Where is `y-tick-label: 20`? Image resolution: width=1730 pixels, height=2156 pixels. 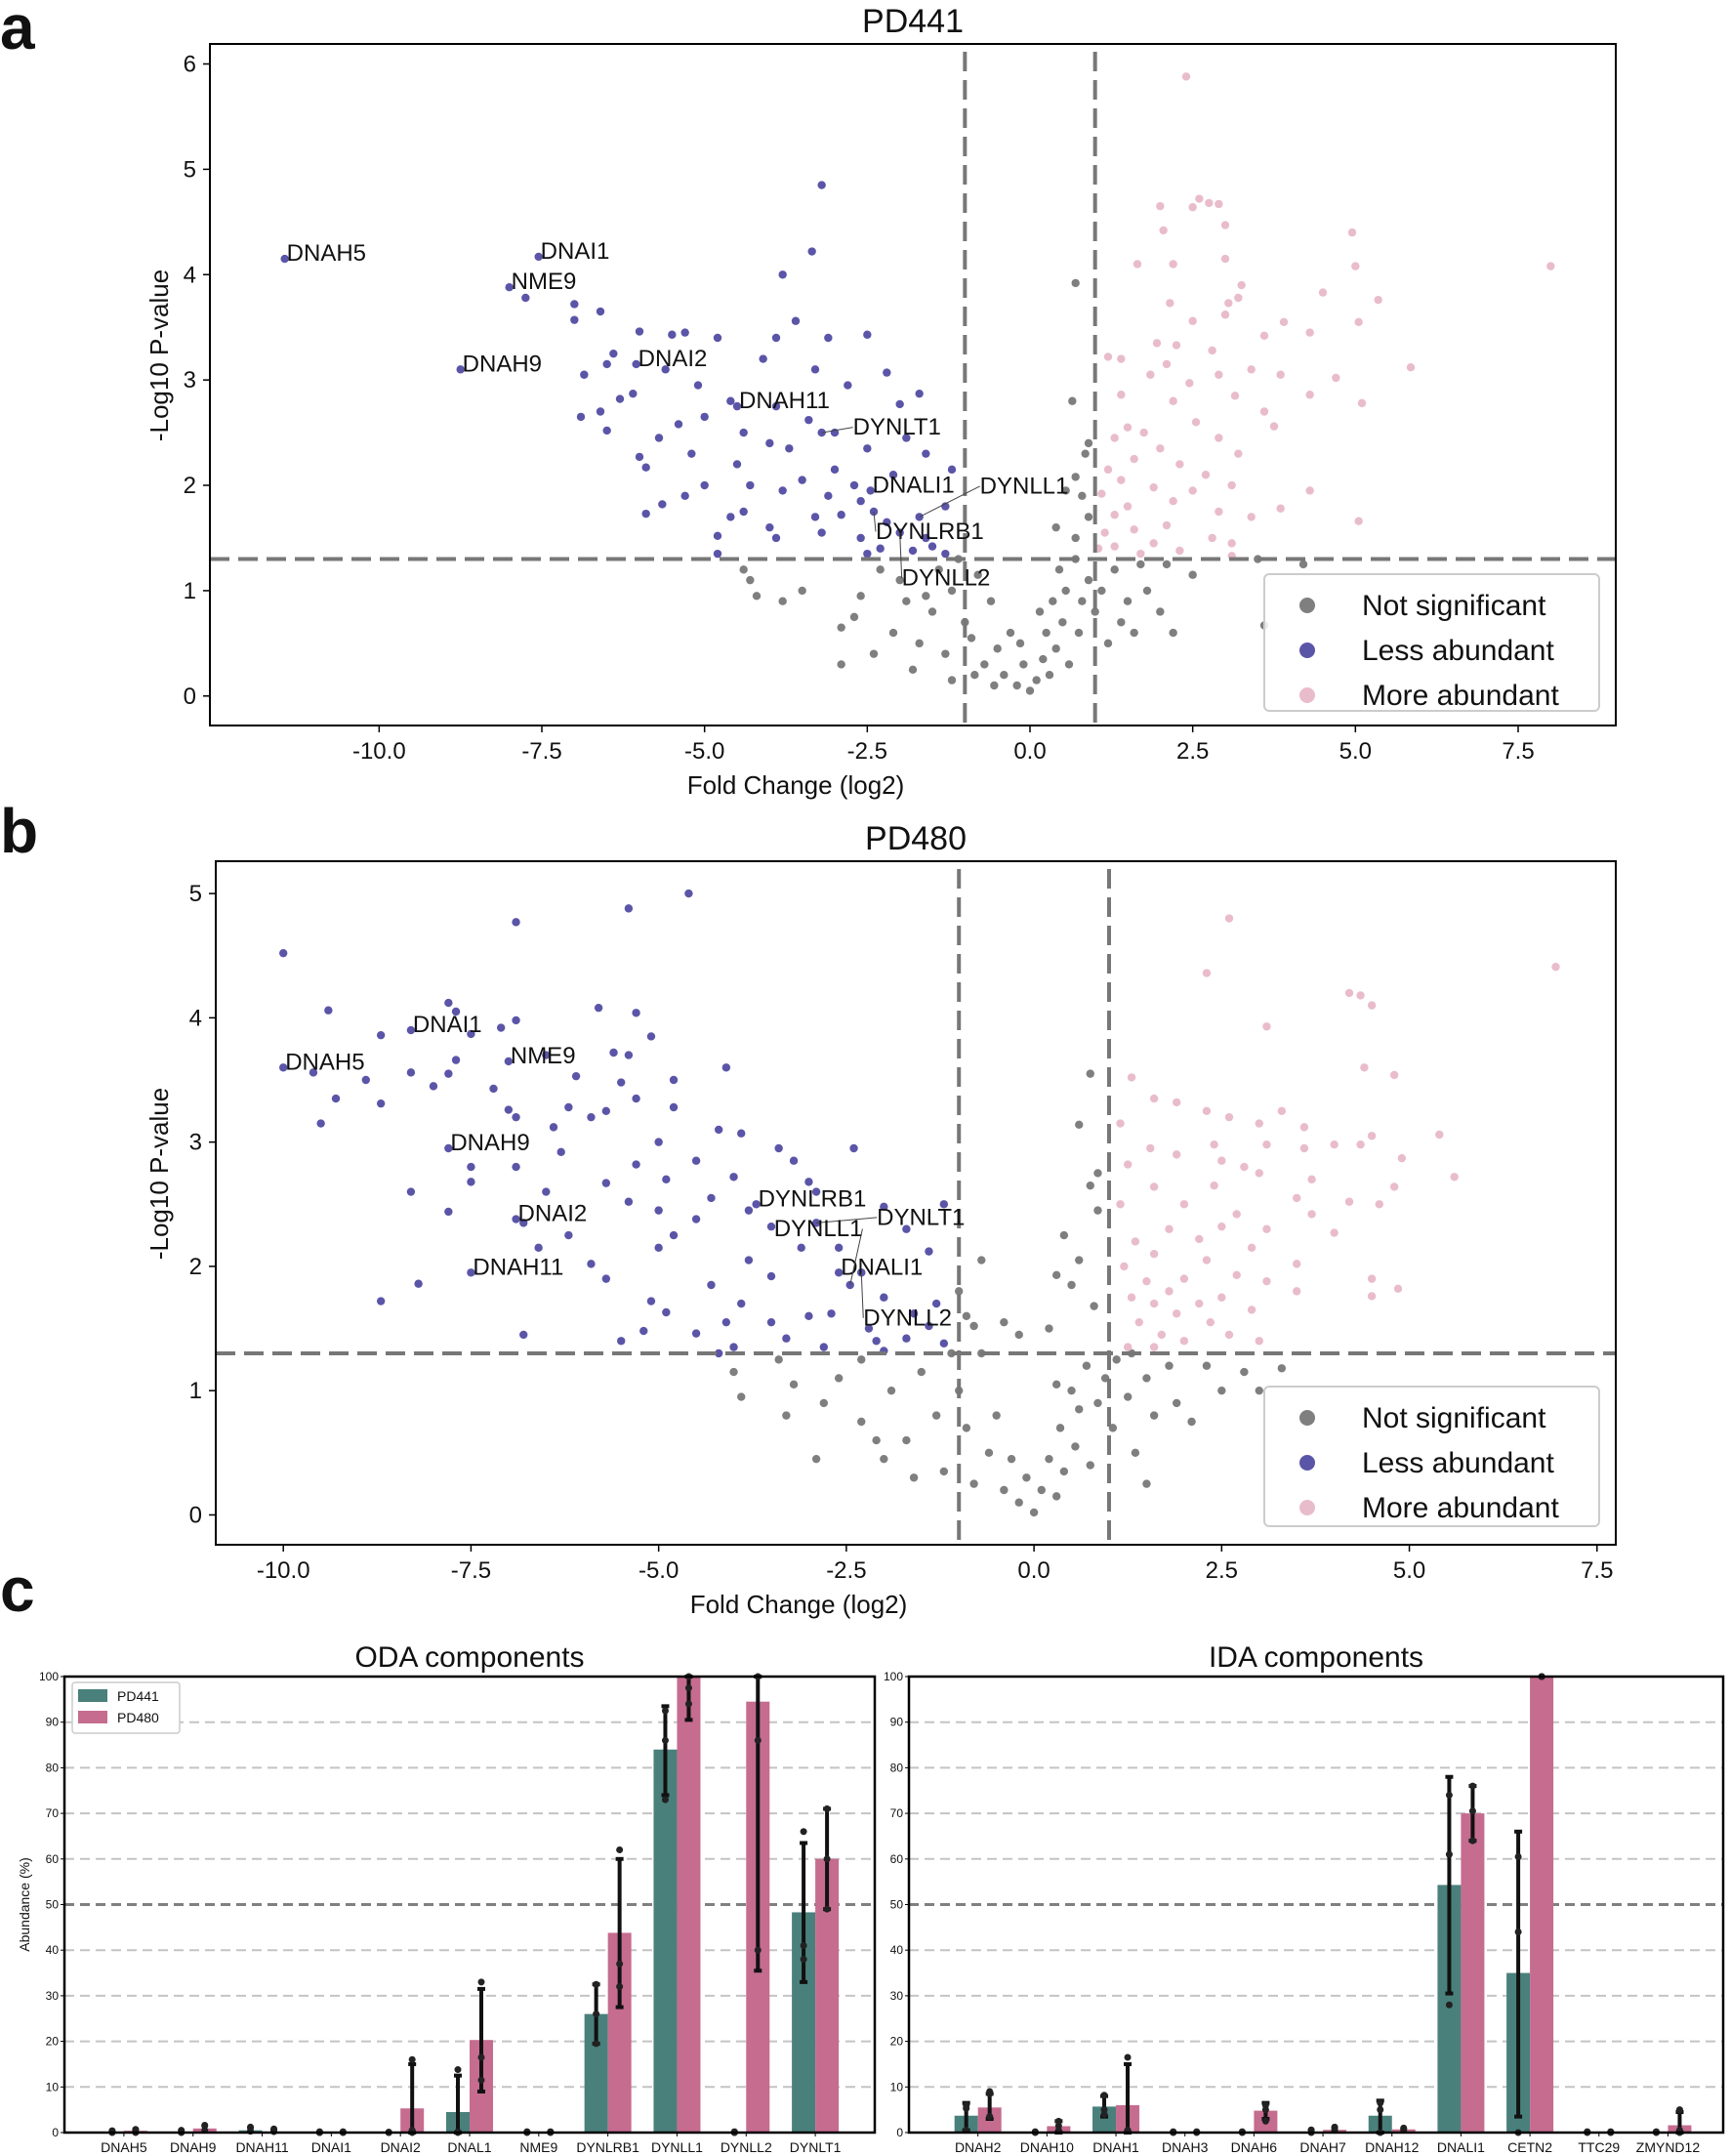
y-tick-label: 20 is located at coordinates (897, 2042).